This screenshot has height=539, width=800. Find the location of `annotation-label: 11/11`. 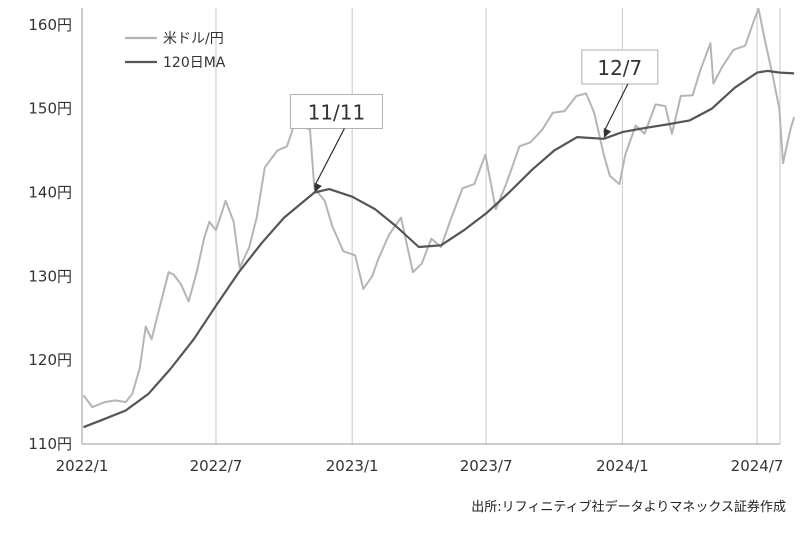

annotation-label: 11/11 is located at coordinates (337, 112).